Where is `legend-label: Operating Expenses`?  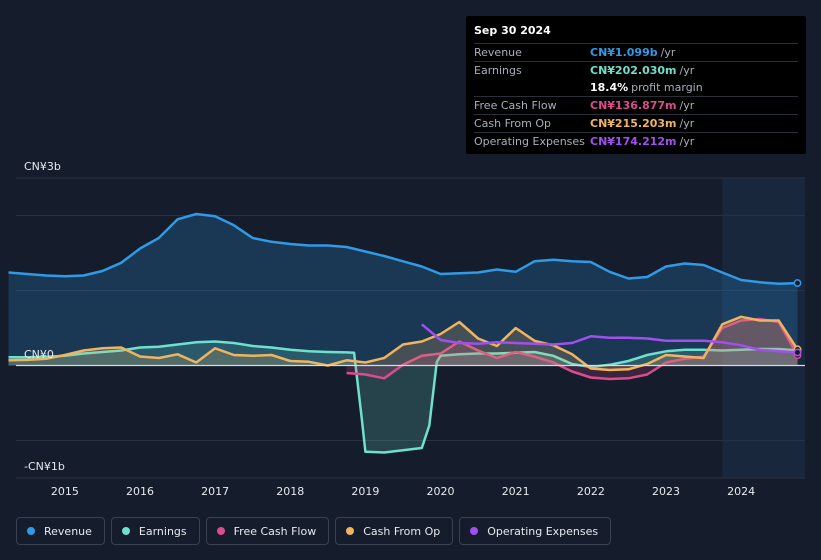
legend-label: Operating Expenses is located at coordinates (543, 531).